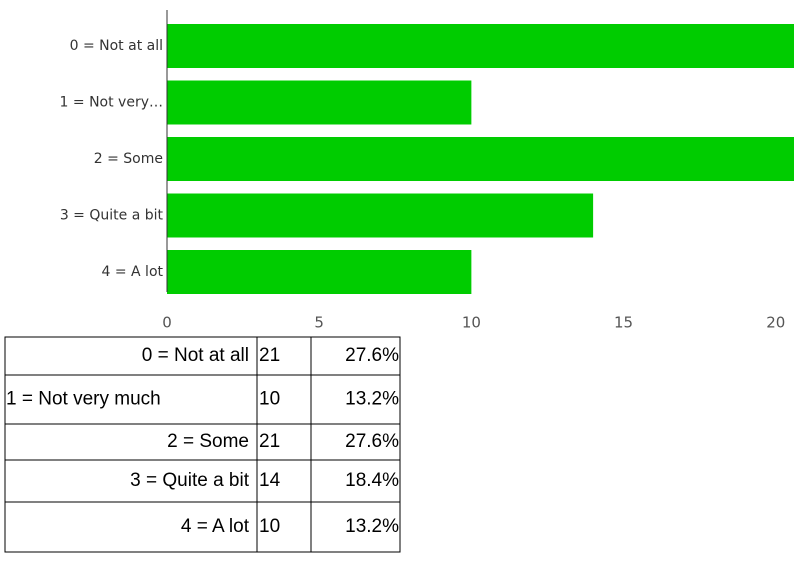 Image resolution: width=794 pixels, height=567 pixels. I want to click on table-text: 18.4%, so click(372, 480).